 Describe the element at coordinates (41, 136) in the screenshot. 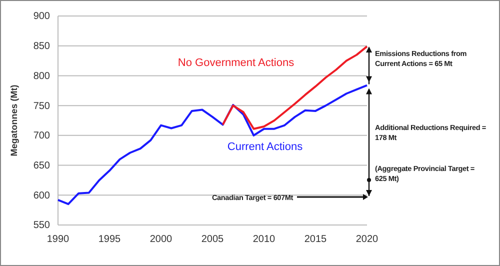

I see `y-tick-label: 700` at that location.